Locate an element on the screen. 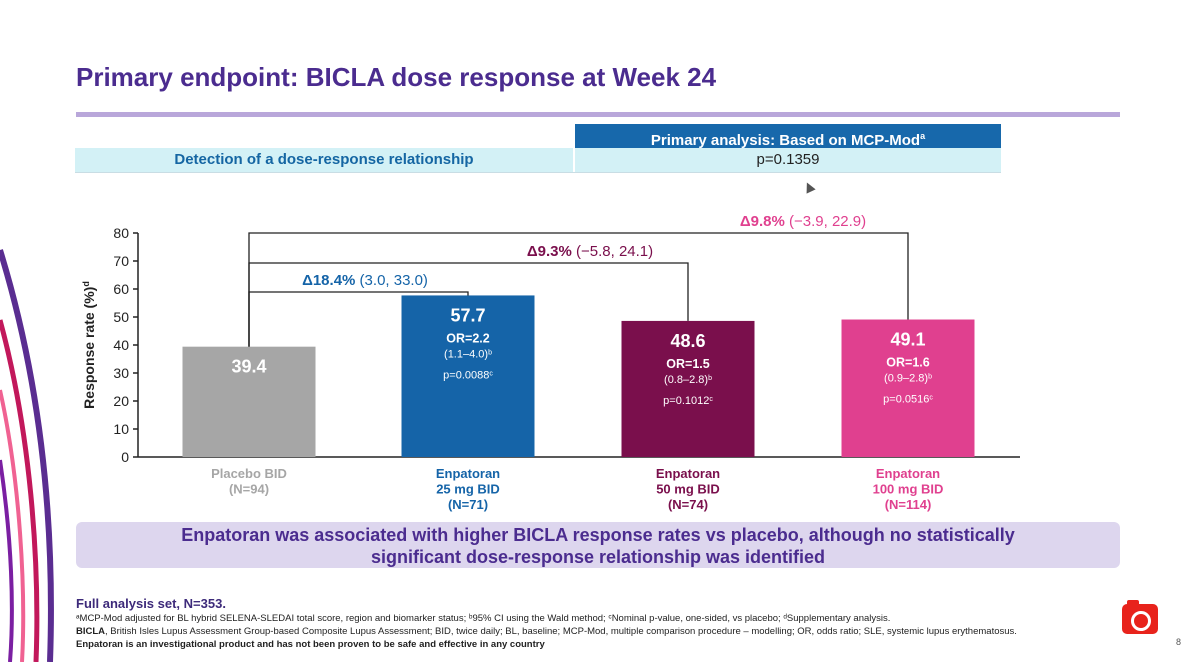 The height and width of the screenshot is (662, 1200). delta-value: Δ9.8% is located at coordinates (762, 221).